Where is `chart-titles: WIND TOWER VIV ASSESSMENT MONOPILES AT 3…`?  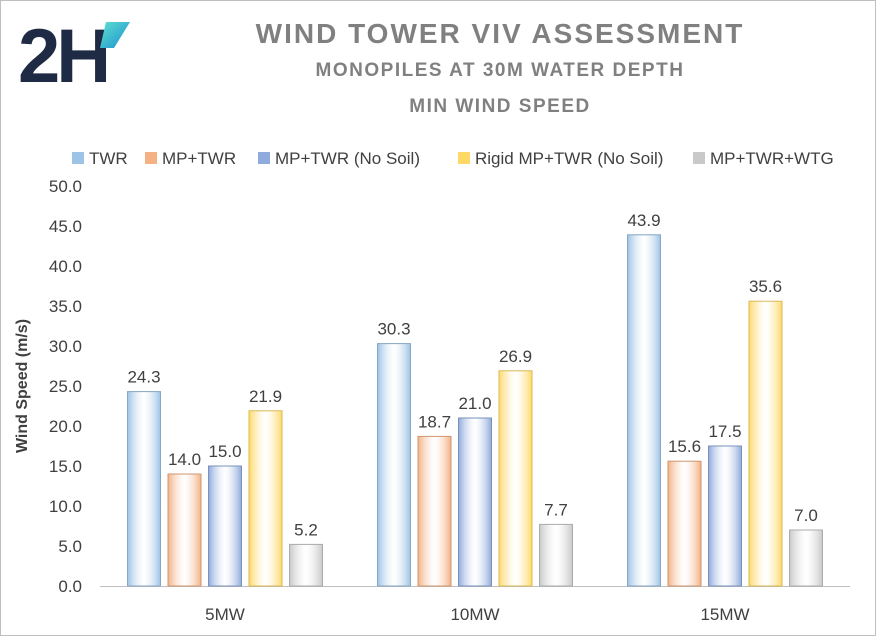
chart-titles: WIND TOWER VIV ASSESSMENT MONOPILES AT 3… is located at coordinates (500, 69).